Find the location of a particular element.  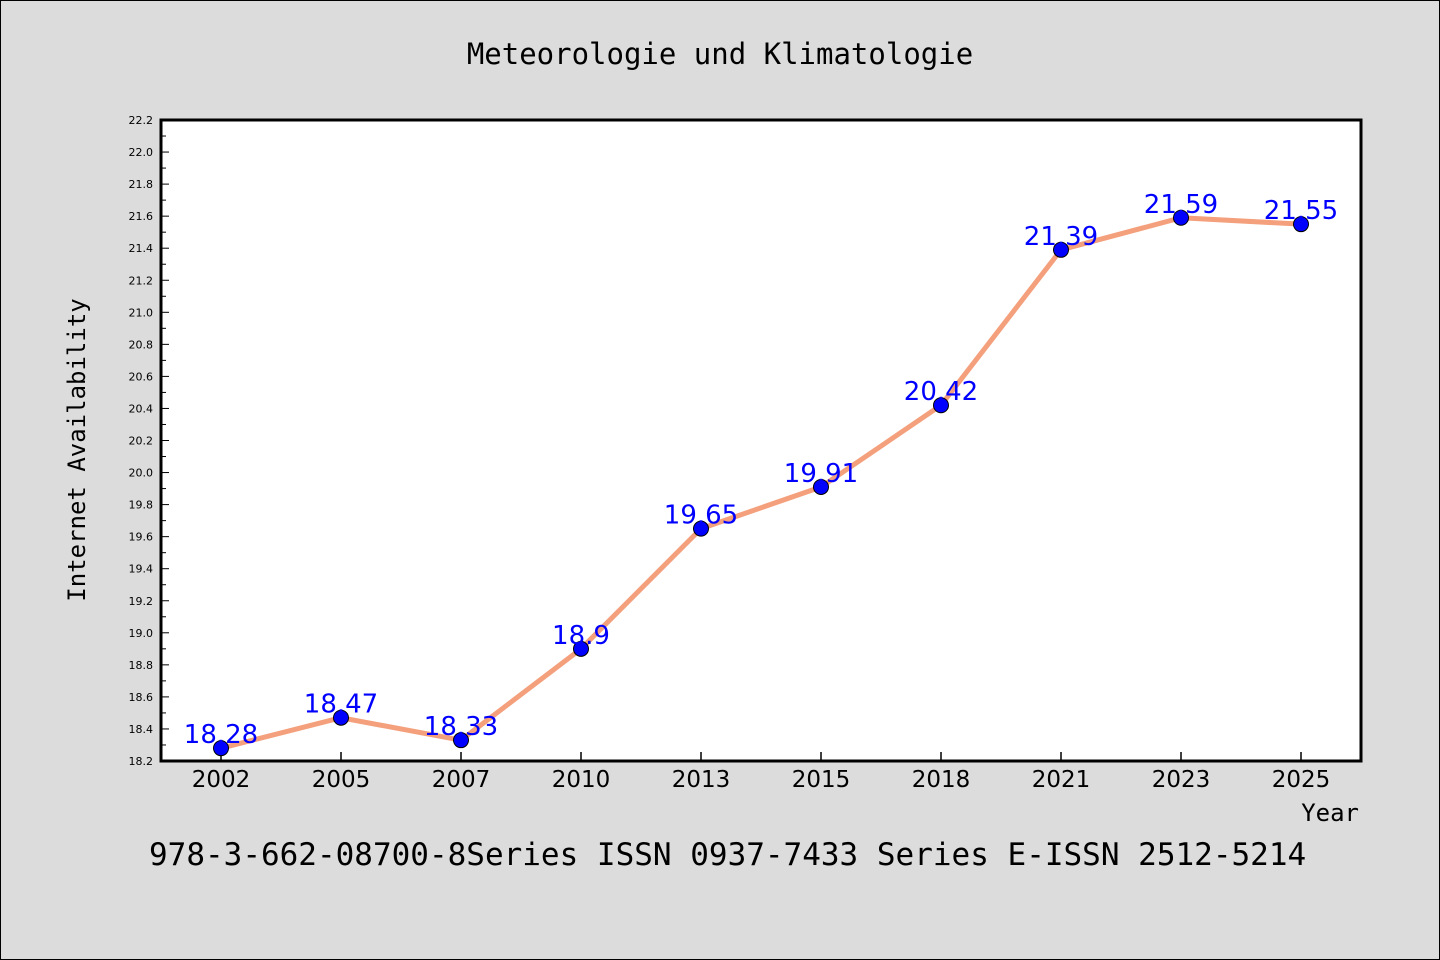

x-tick-label: 2021 is located at coordinates (1061, 780).